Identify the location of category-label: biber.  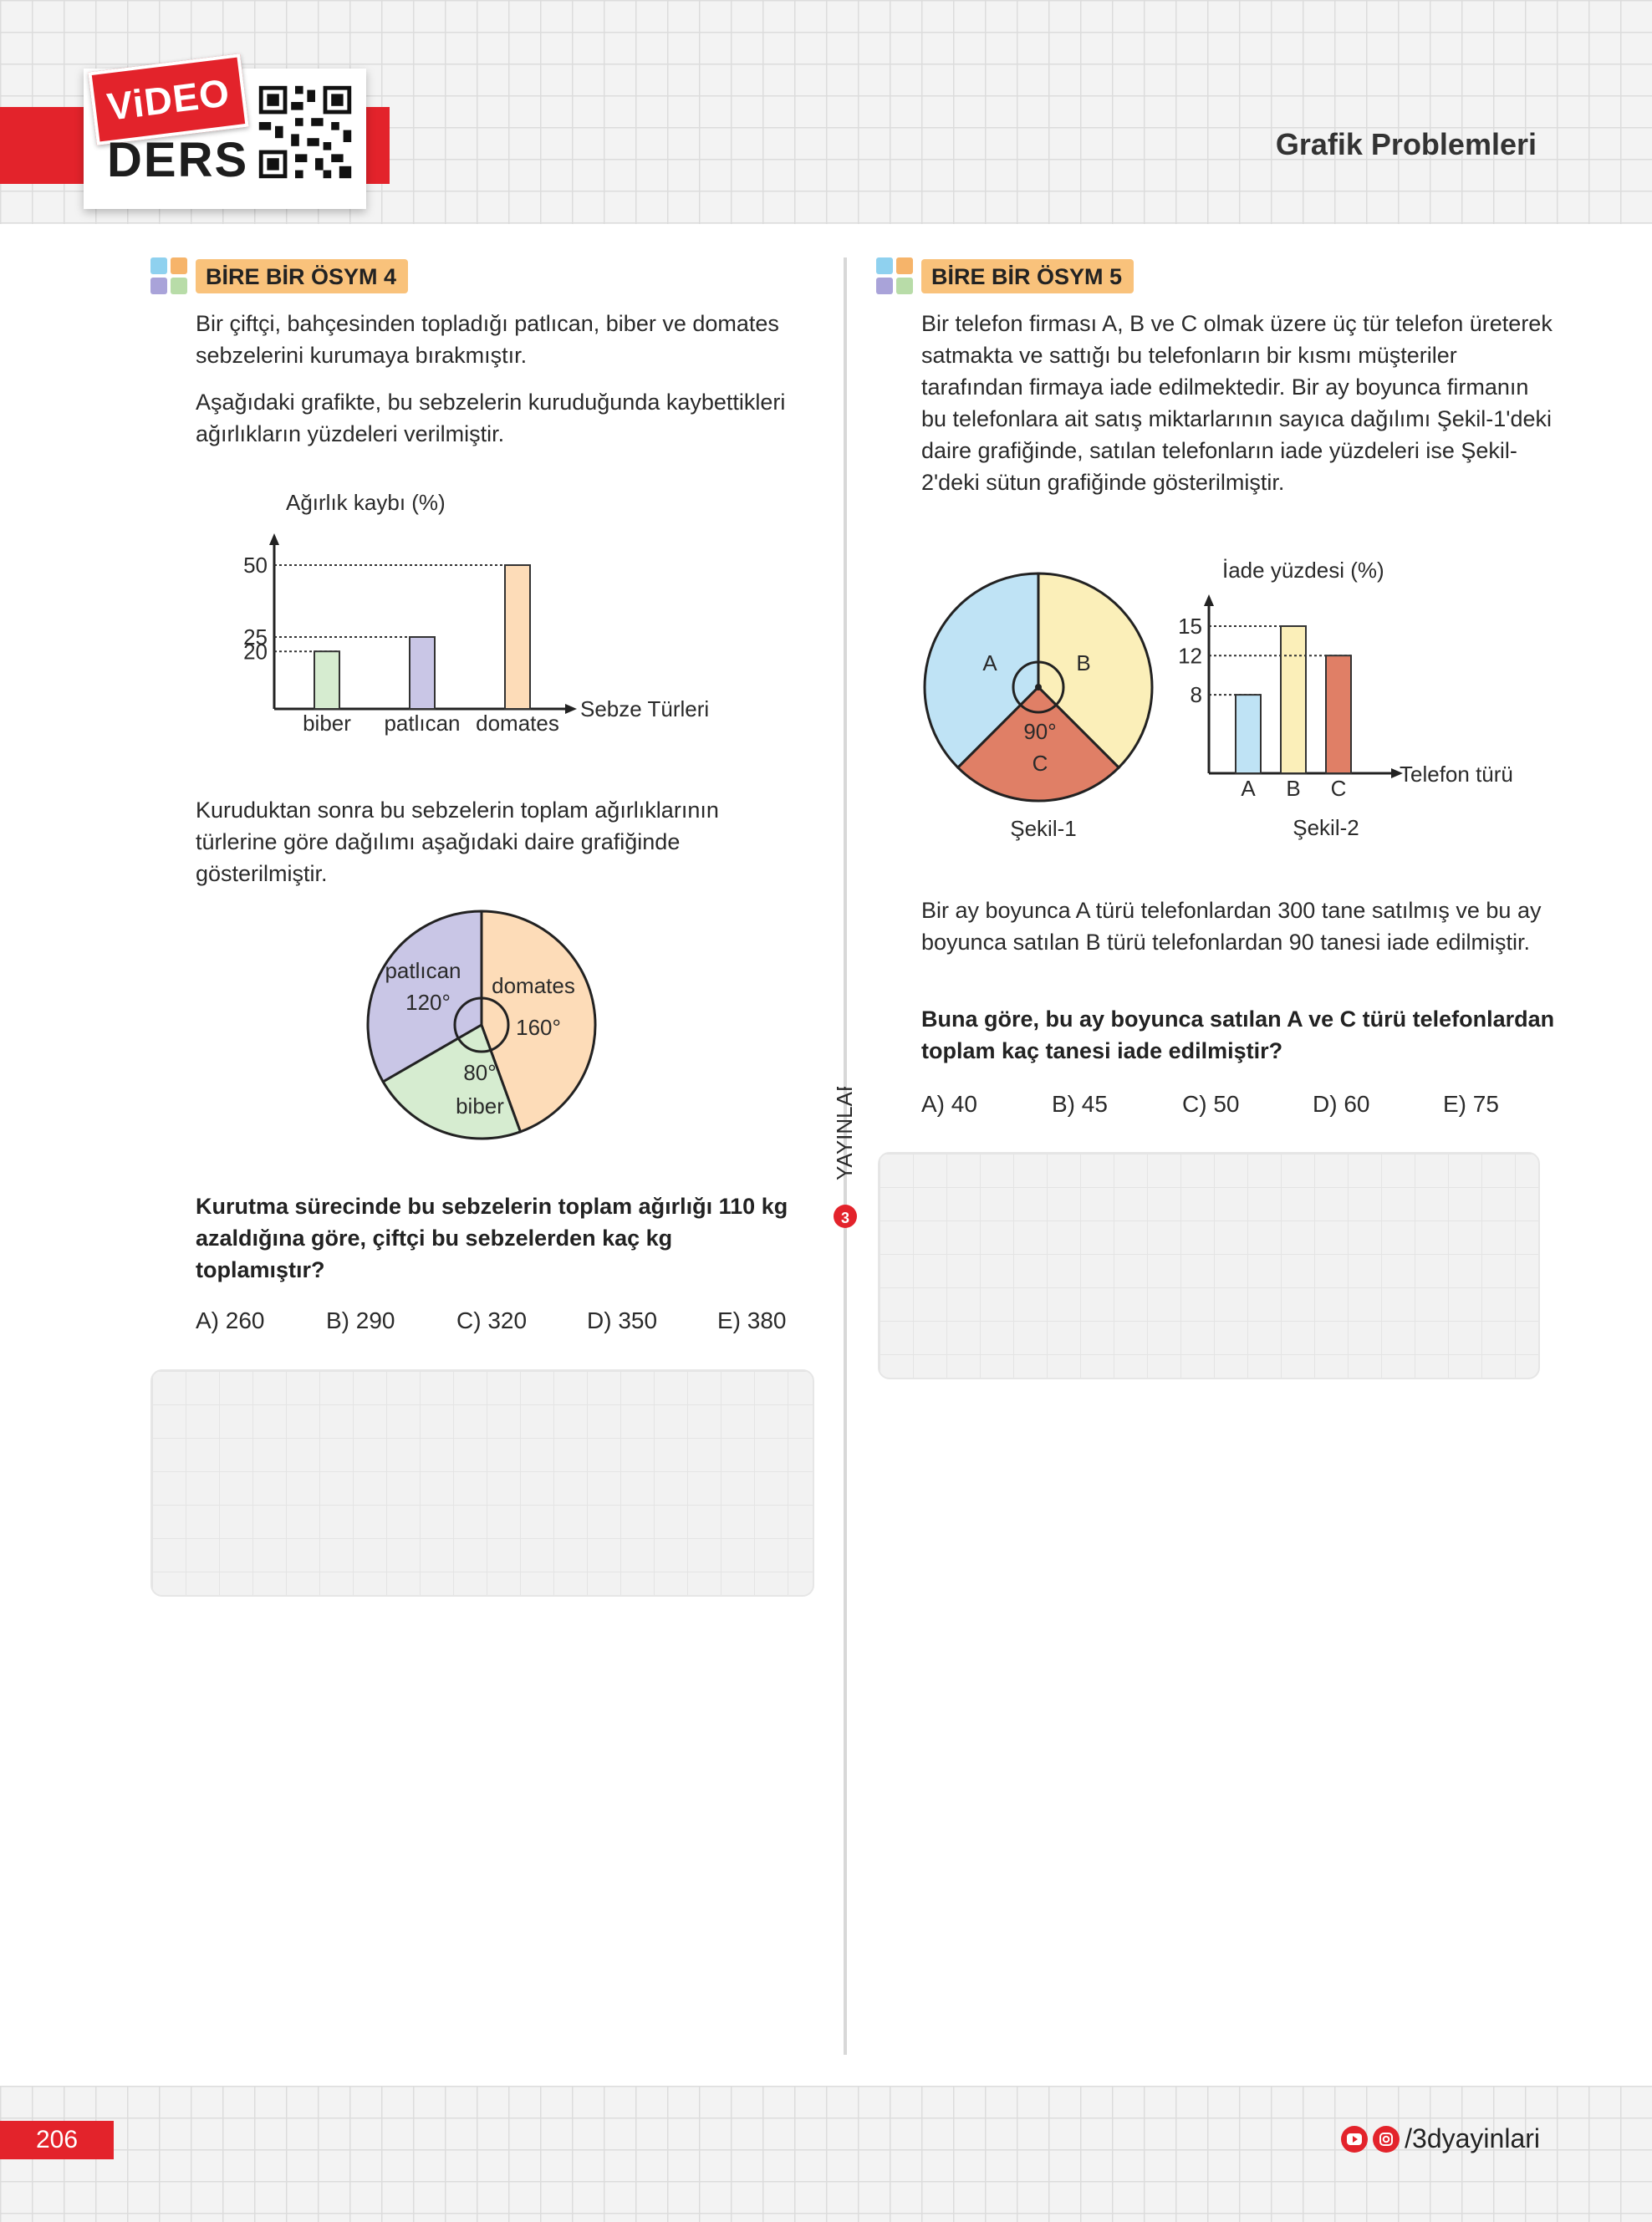
(327, 723).